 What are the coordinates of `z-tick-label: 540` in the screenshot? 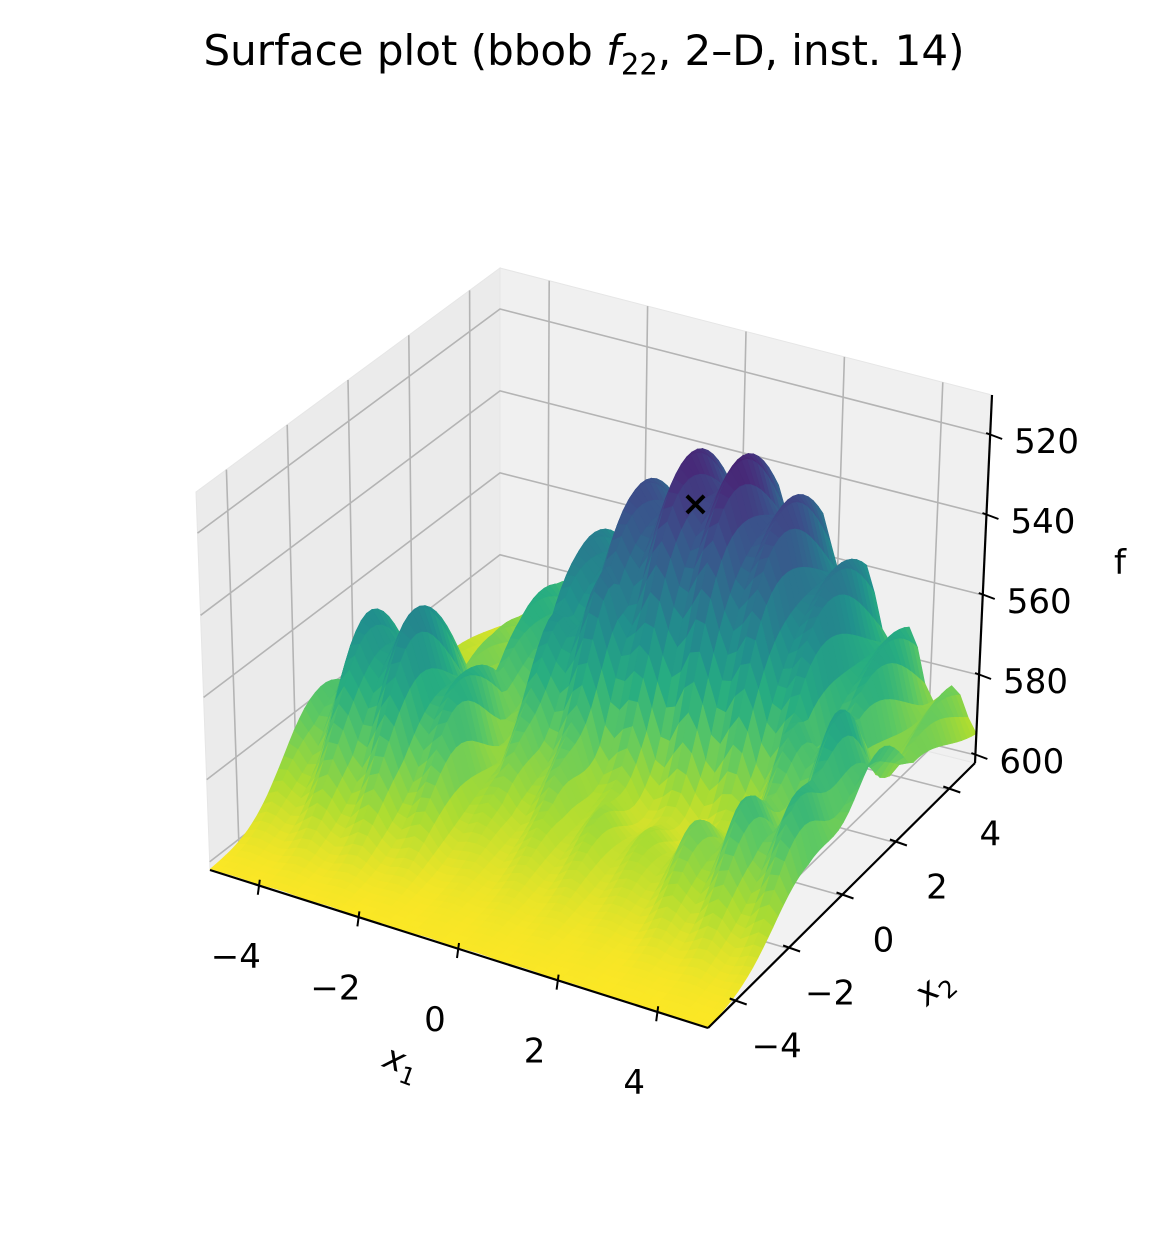 It's located at (1042, 522).